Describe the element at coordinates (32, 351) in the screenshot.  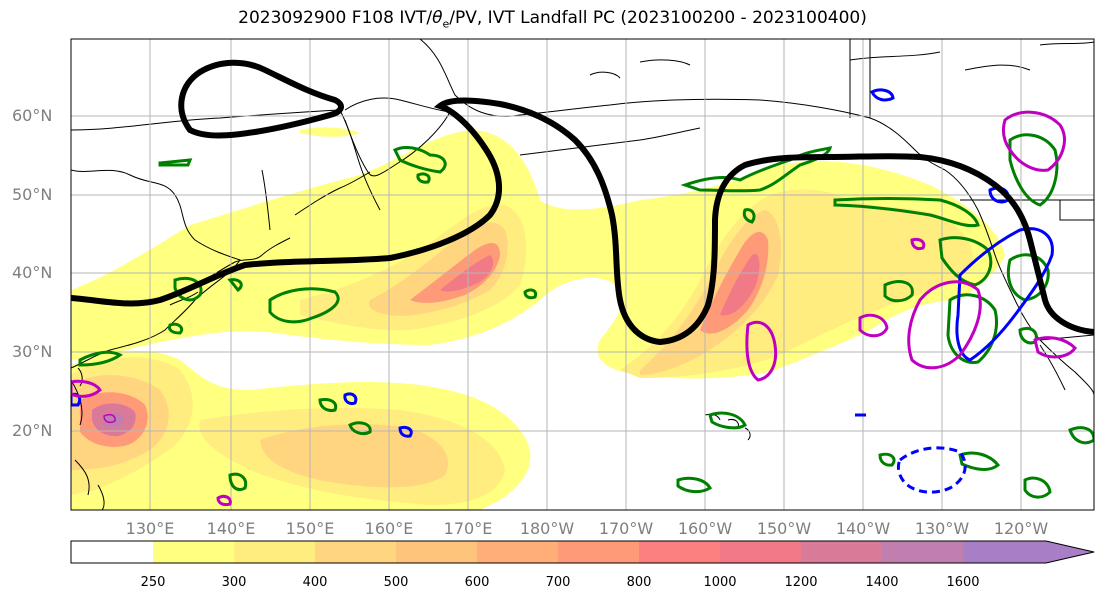
I see `lat-label-30n: 30°N` at that location.